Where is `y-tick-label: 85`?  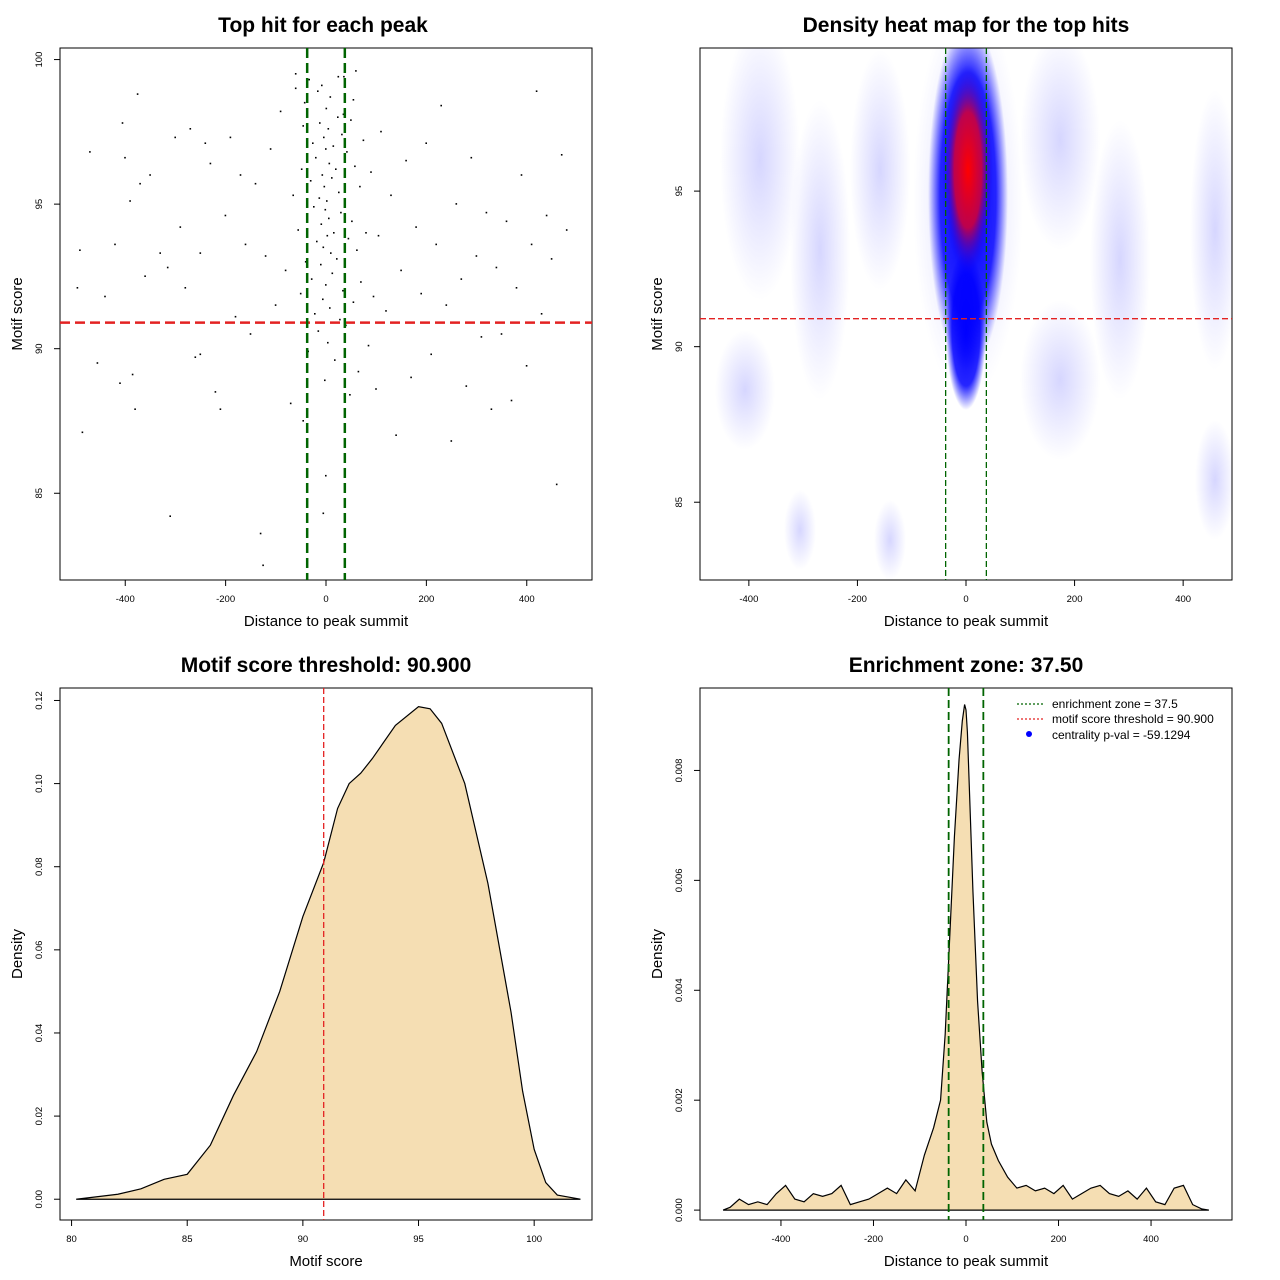 y-tick-label: 85 is located at coordinates (679, 502).